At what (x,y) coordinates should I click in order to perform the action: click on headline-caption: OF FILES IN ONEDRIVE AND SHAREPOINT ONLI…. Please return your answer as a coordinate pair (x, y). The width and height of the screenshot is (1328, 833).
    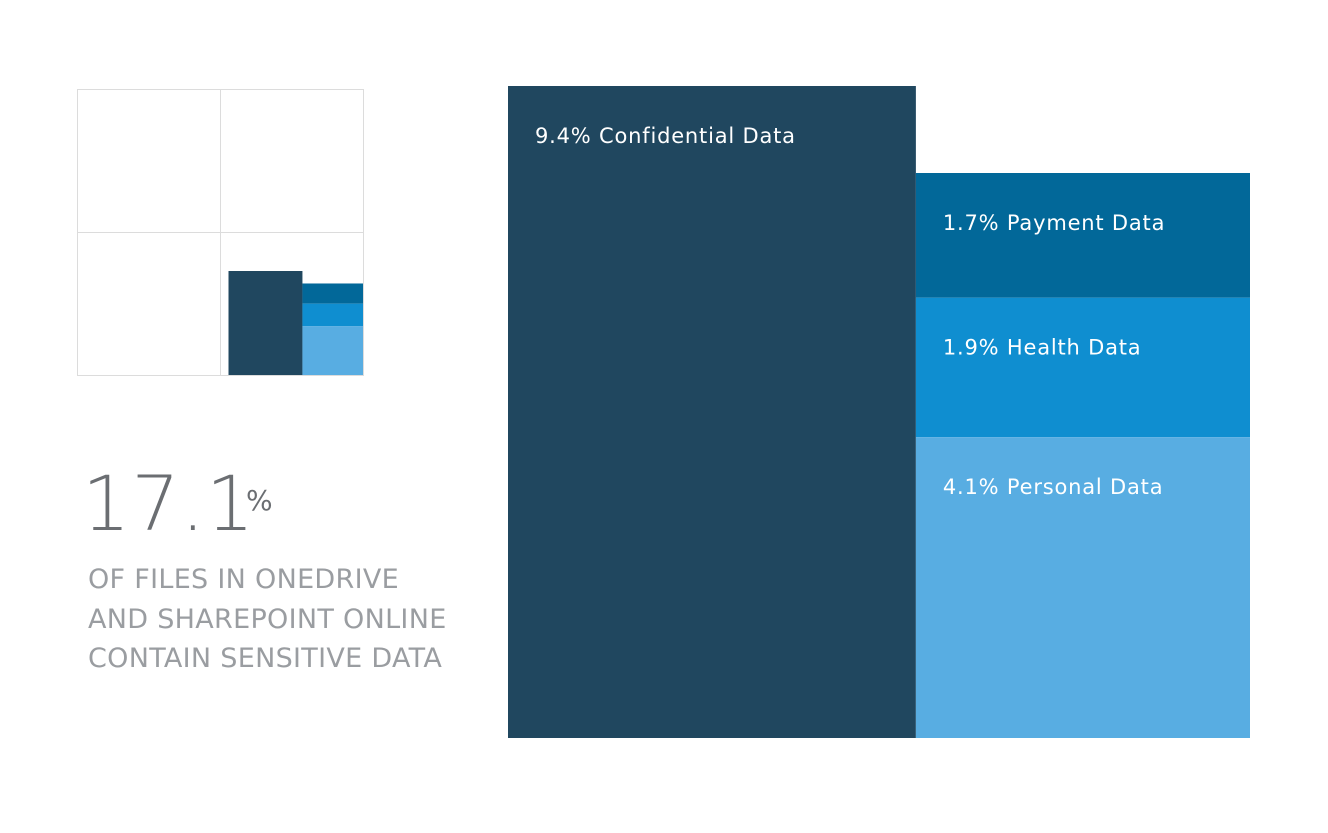
    Looking at the image, I should click on (278, 619).